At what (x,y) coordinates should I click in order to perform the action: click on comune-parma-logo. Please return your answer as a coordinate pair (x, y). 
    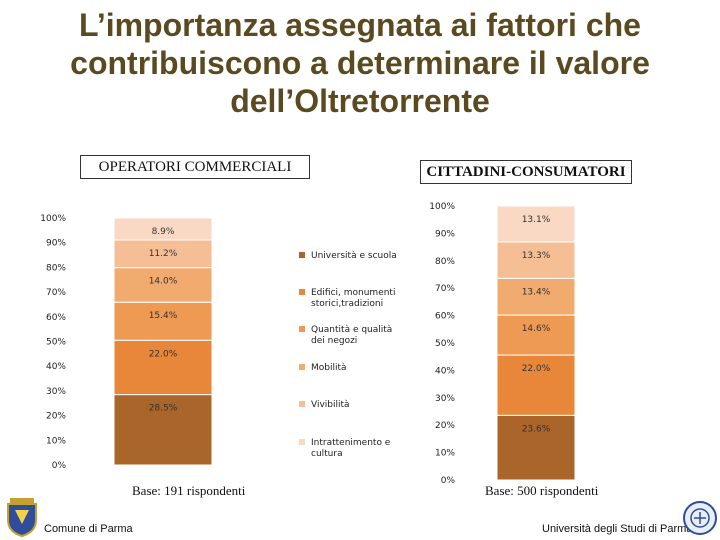
    Looking at the image, I should click on (22, 518).